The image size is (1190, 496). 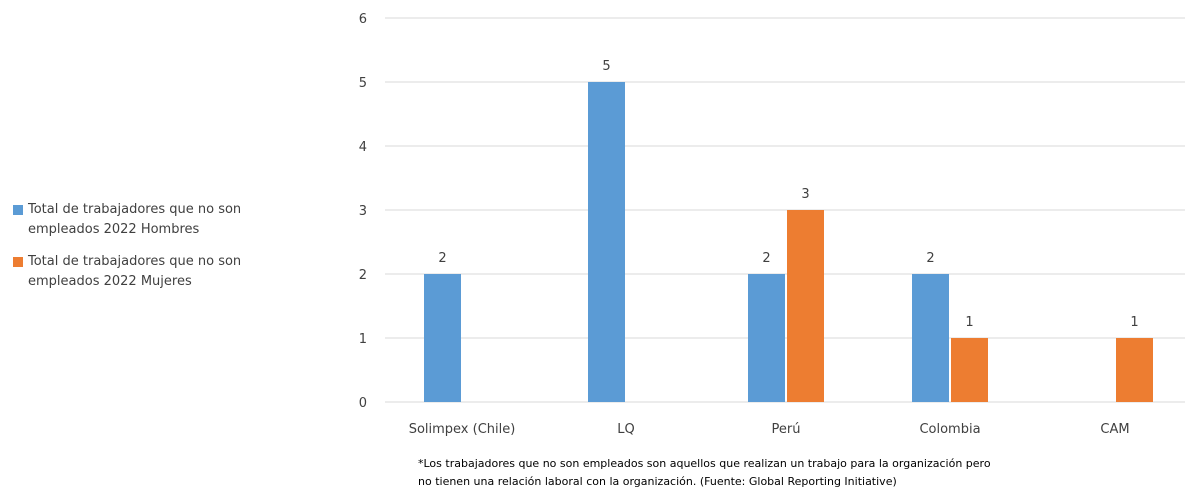 I want to click on data-label: 5, so click(x=606, y=66).